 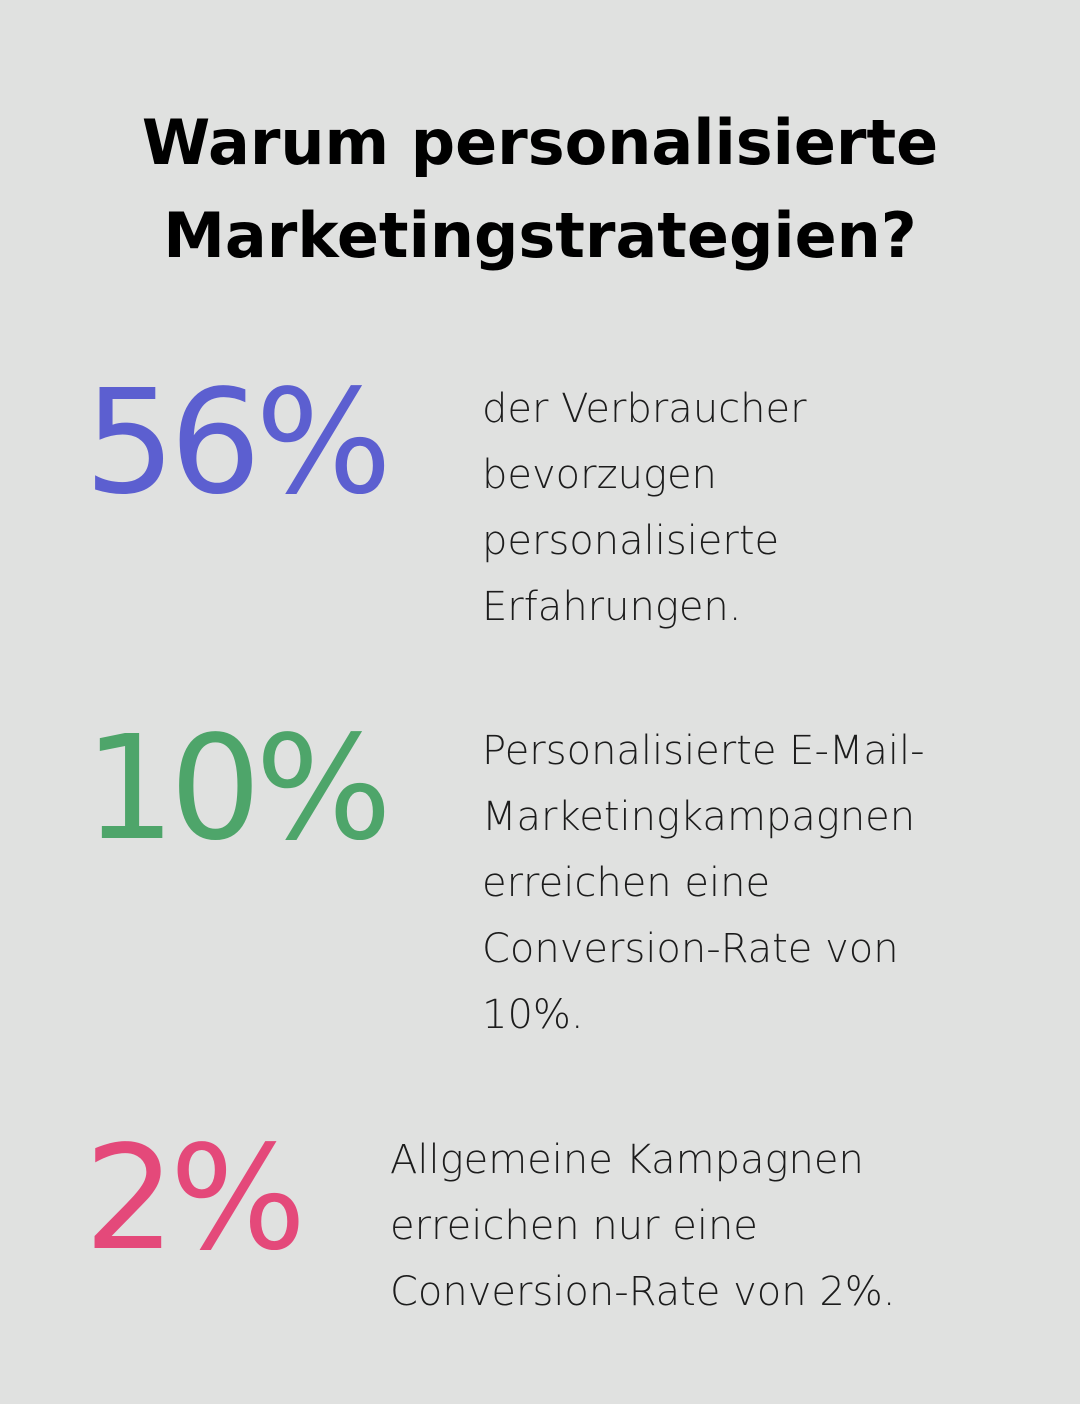 I want to click on stat-description-2-line: Marketingkampagnen, so click(x=699, y=817).